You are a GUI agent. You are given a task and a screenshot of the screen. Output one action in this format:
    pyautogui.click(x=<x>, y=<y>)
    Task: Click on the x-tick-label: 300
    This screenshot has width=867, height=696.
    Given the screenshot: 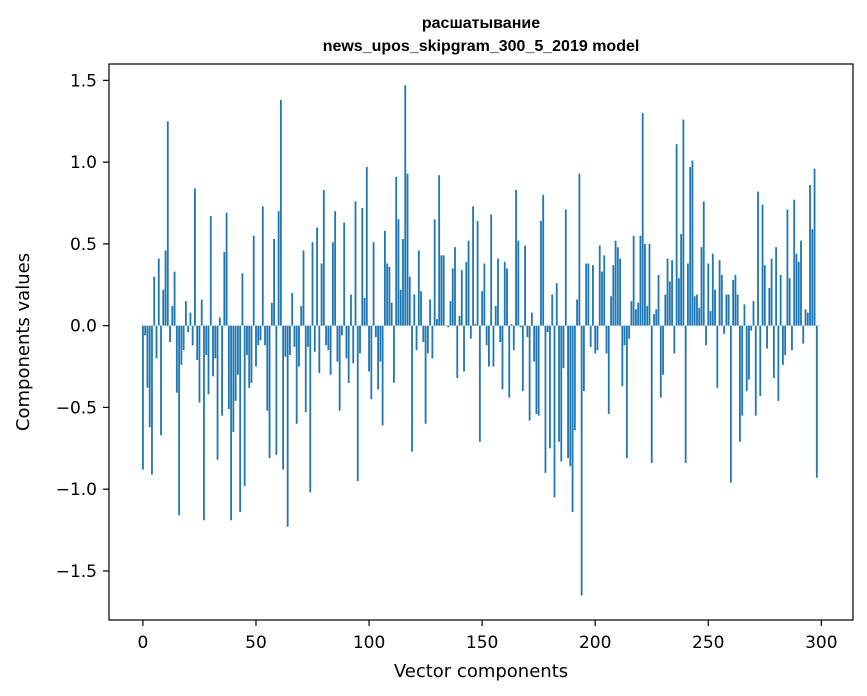 What is the action you would take?
    pyautogui.click(x=821, y=643)
    